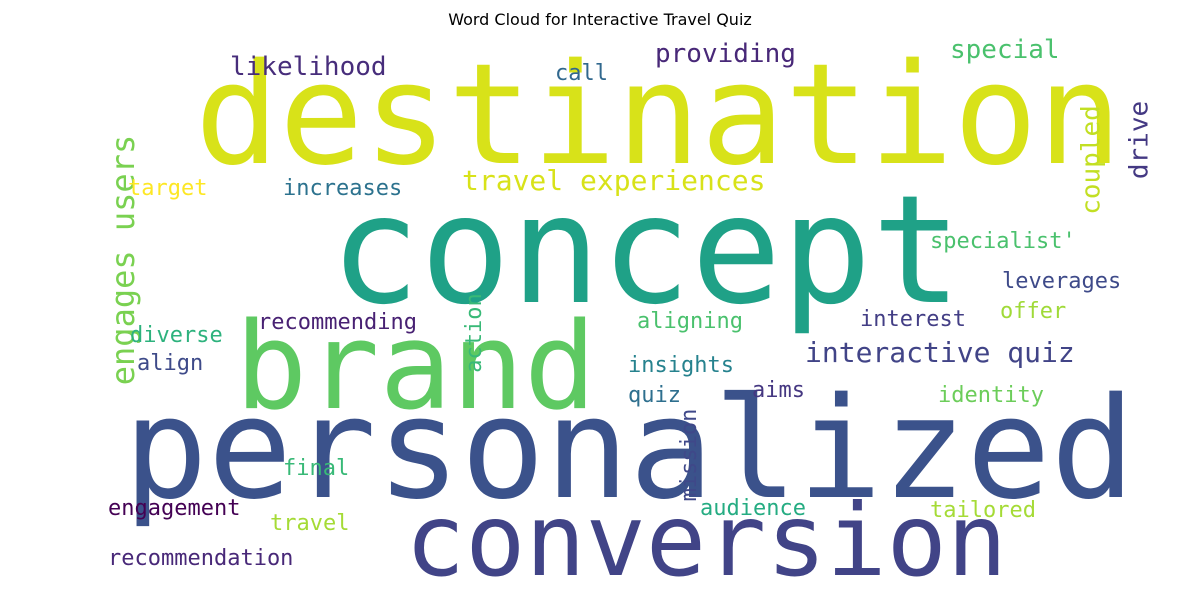 This screenshot has width=1200, height=600. What do you see at coordinates (753, 508) in the screenshot?
I see `word-audience: audience` at bounding box center [753, 508].